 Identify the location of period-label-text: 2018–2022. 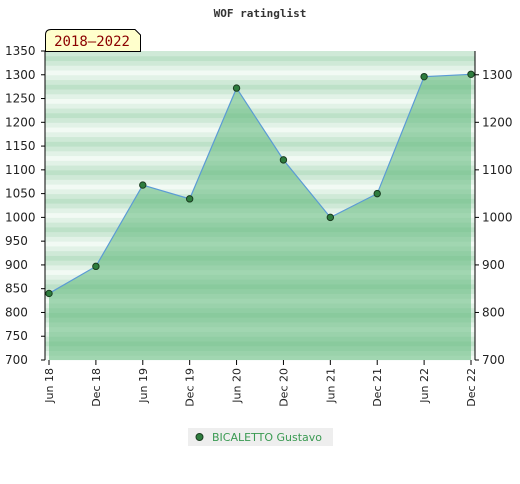
(92, 42).